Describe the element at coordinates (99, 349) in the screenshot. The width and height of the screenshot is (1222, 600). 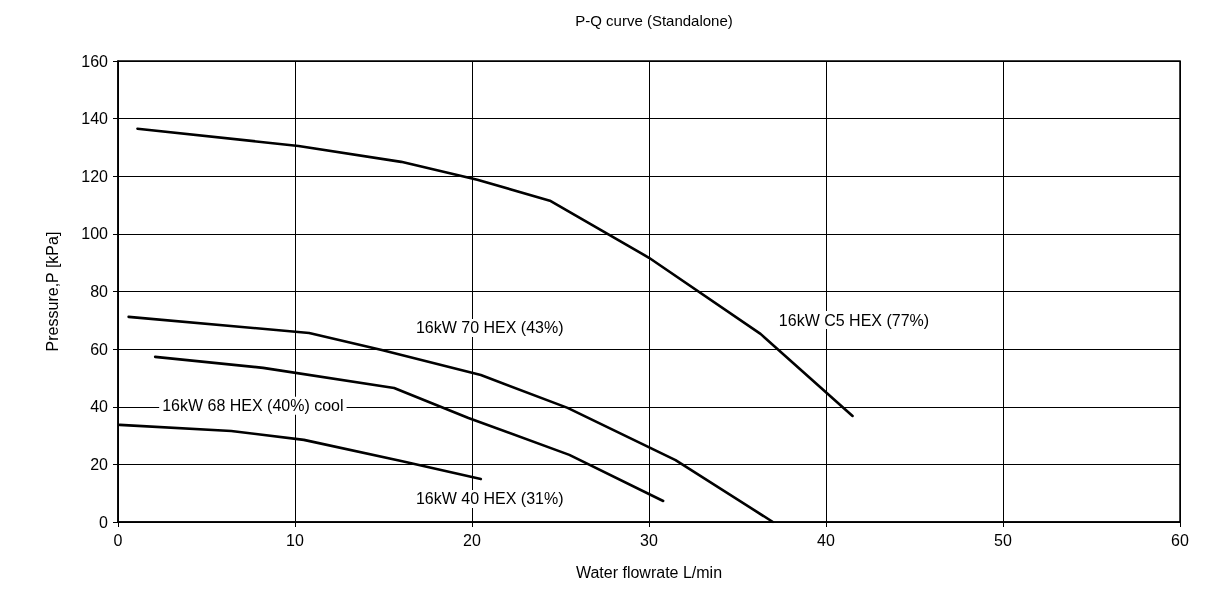
I see `y-tick-label: 60` at that location.